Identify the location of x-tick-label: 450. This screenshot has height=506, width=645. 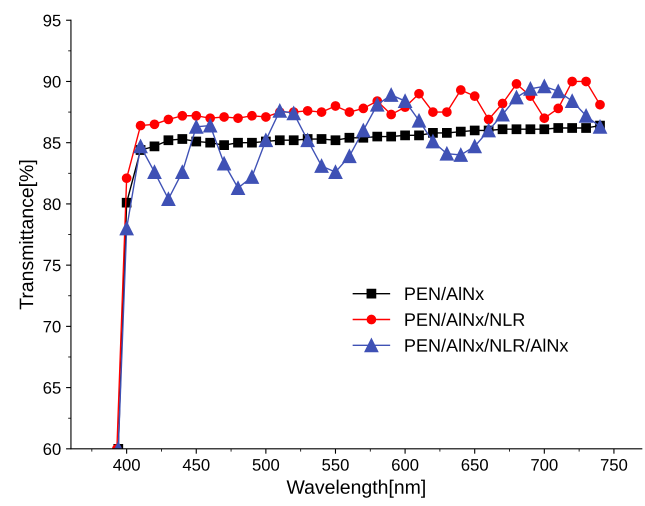
(196, 464).